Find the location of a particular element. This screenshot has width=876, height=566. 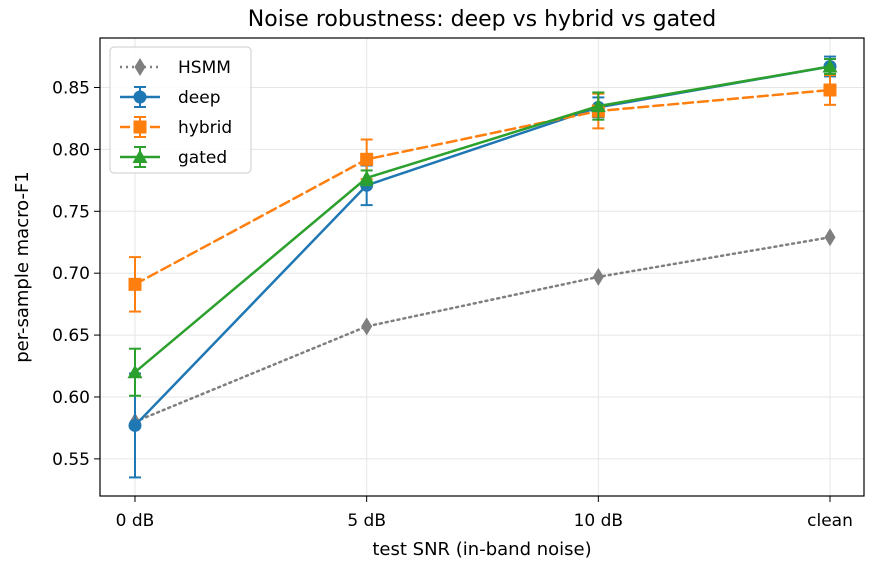

x-tick-label: clean is located at coordinates (830, 521).